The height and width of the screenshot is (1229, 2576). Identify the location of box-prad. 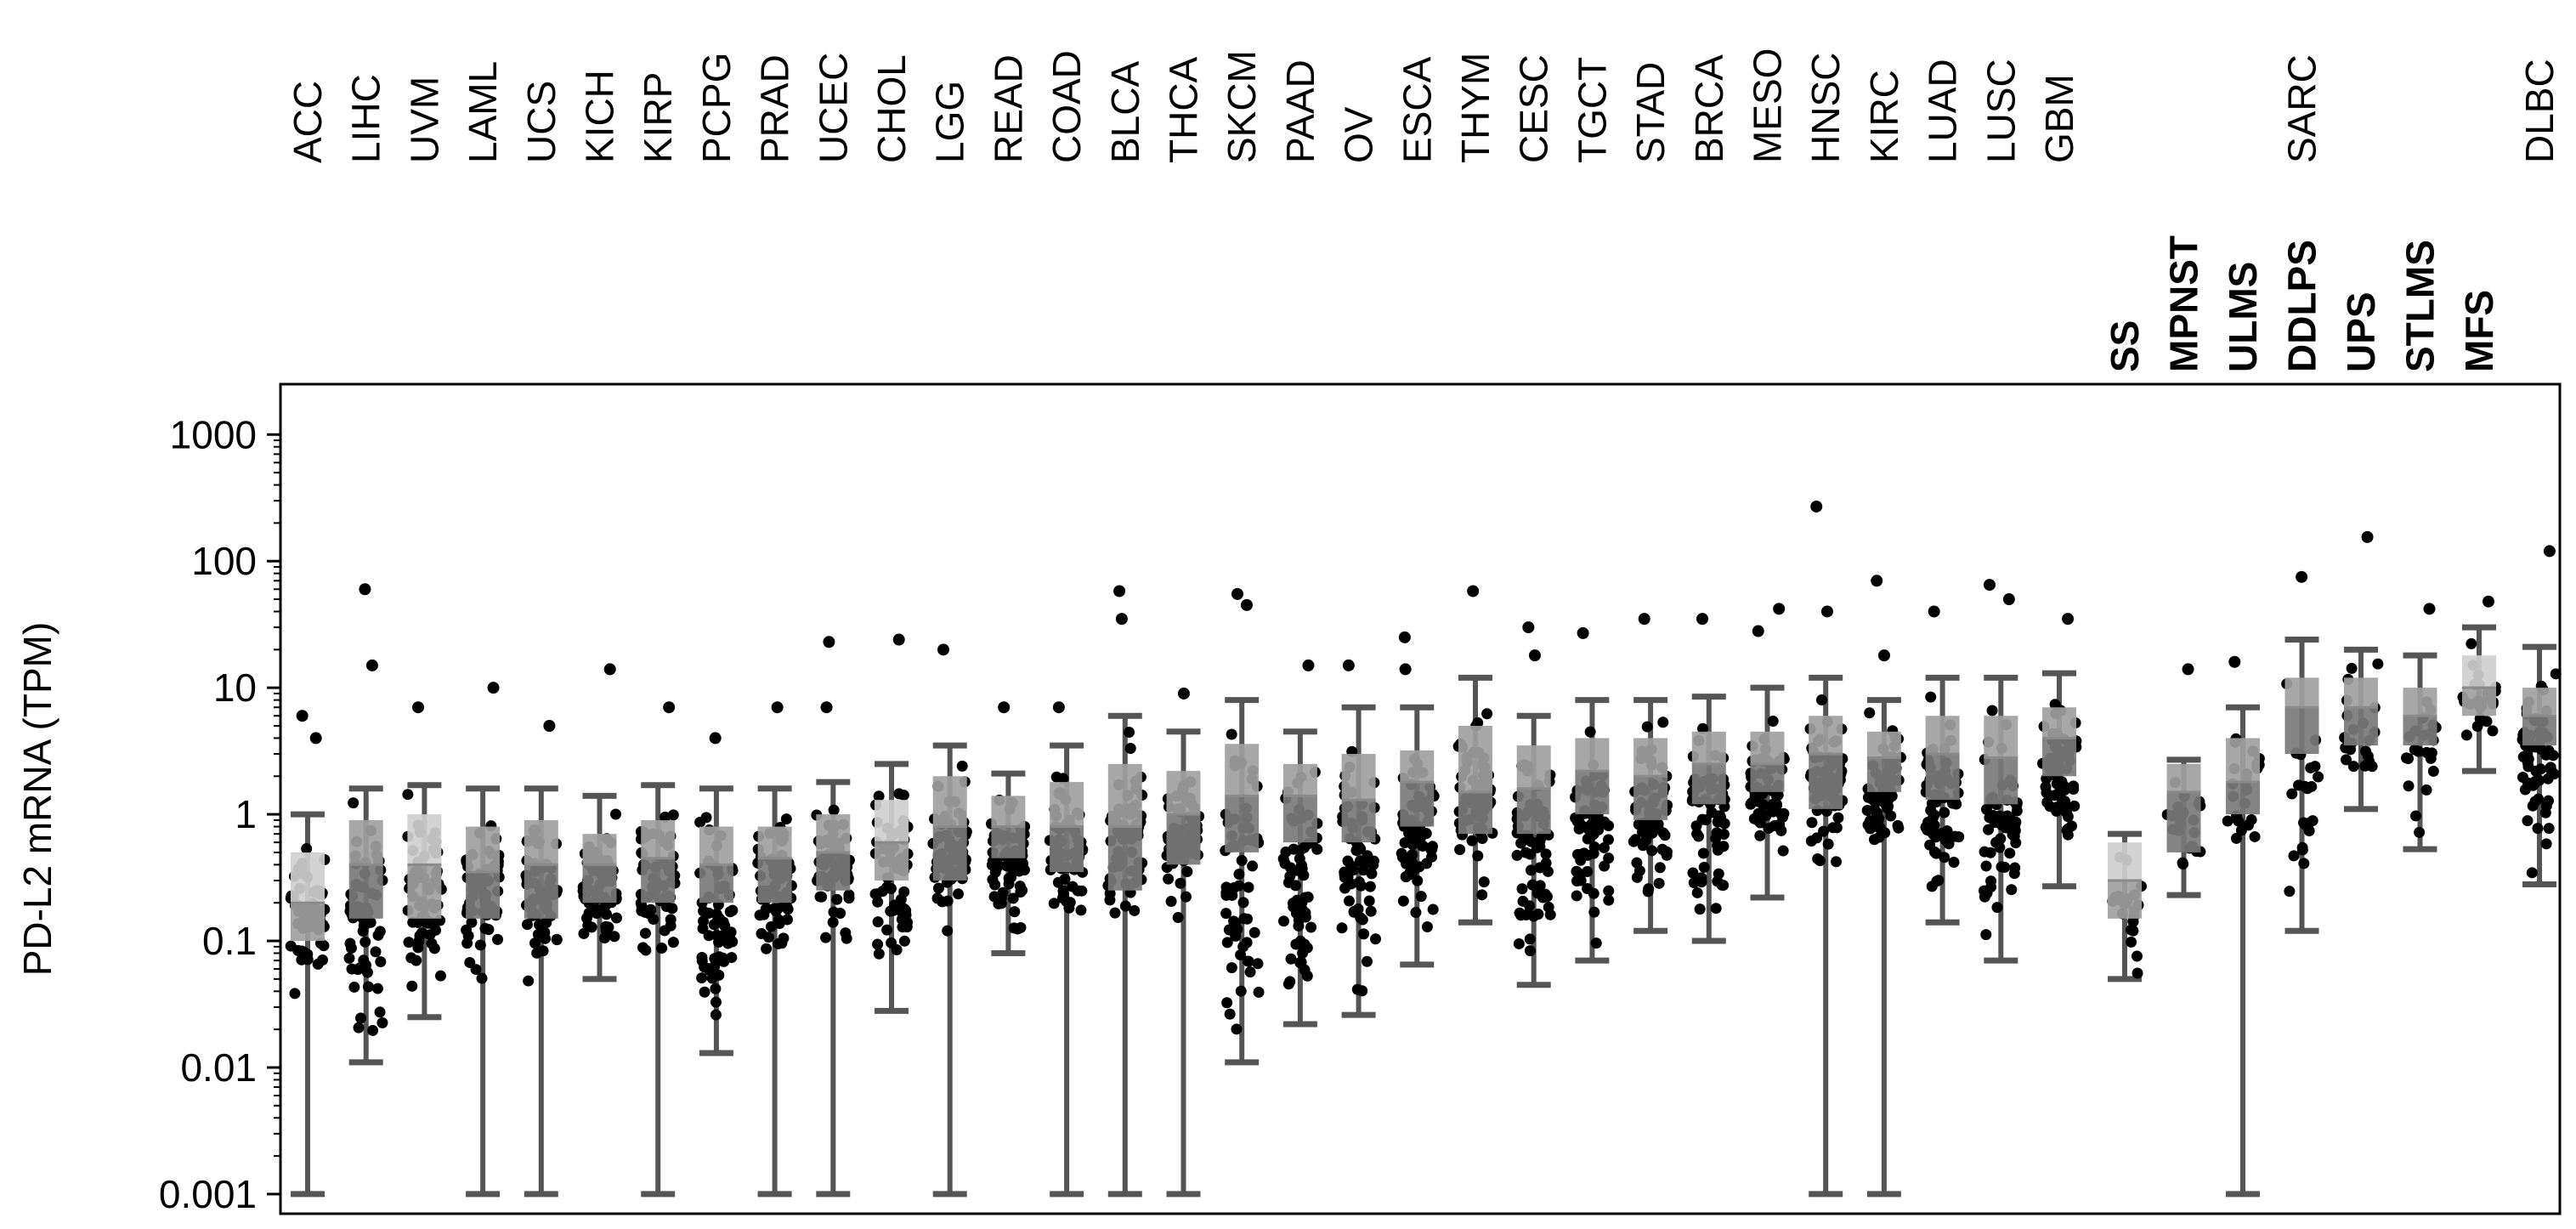
(774, 950).